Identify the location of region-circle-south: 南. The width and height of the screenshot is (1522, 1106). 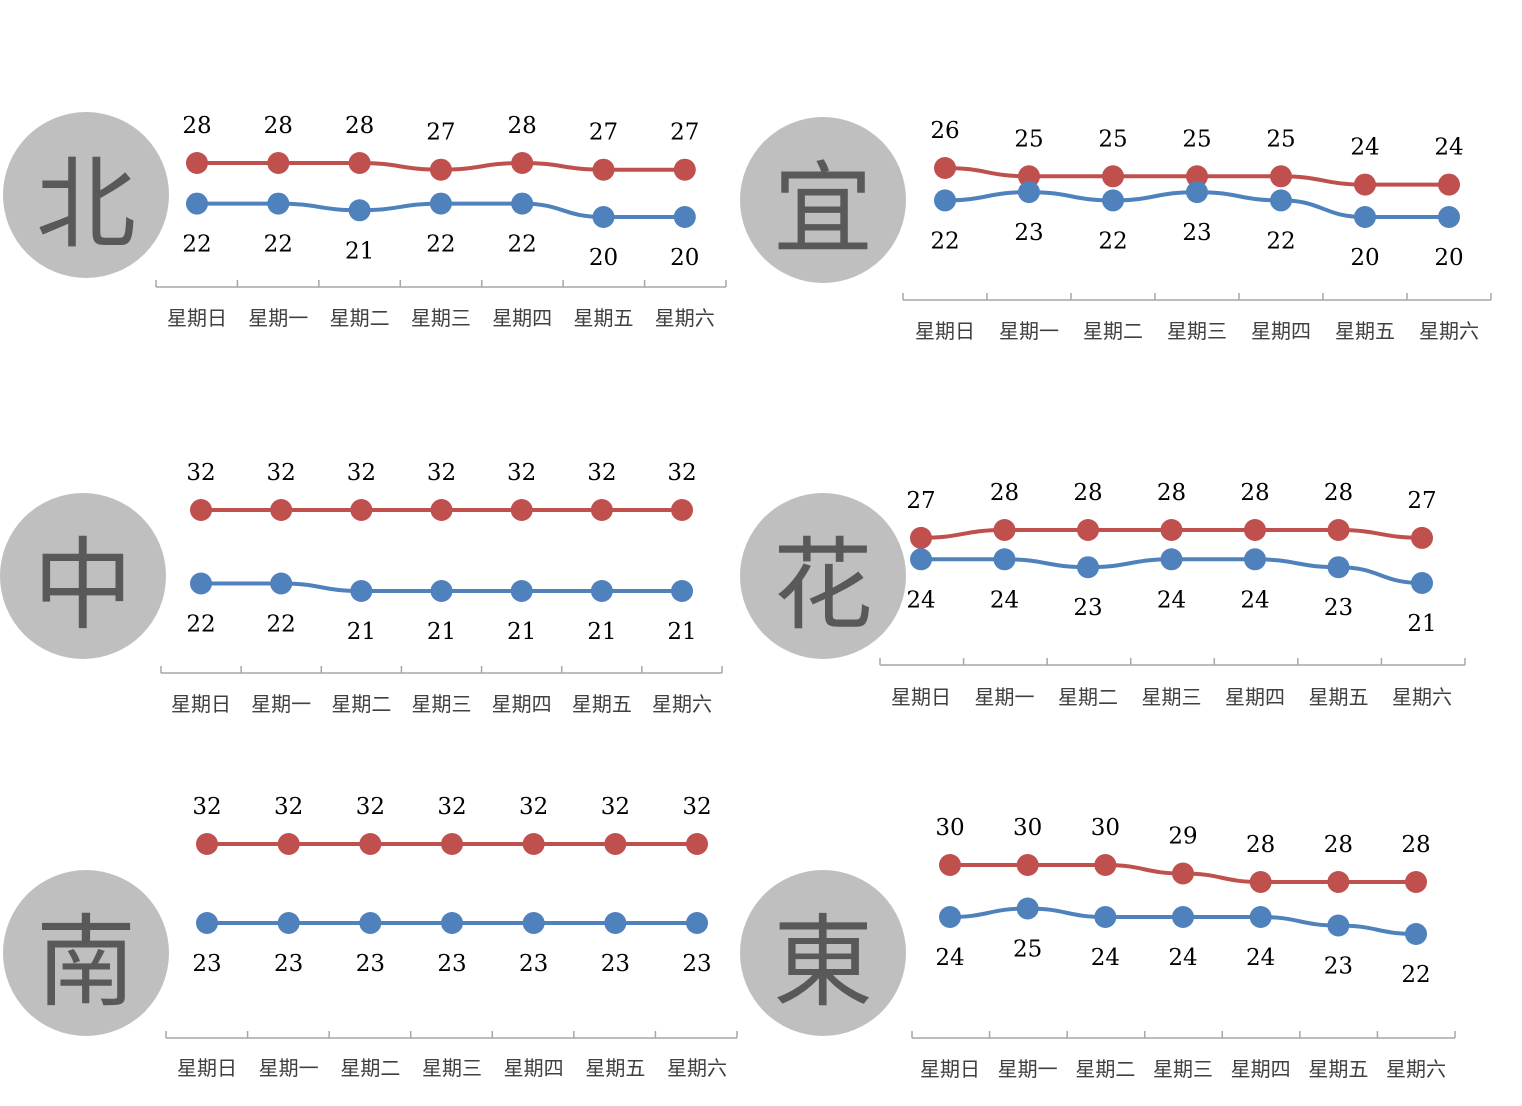
(86, 953).